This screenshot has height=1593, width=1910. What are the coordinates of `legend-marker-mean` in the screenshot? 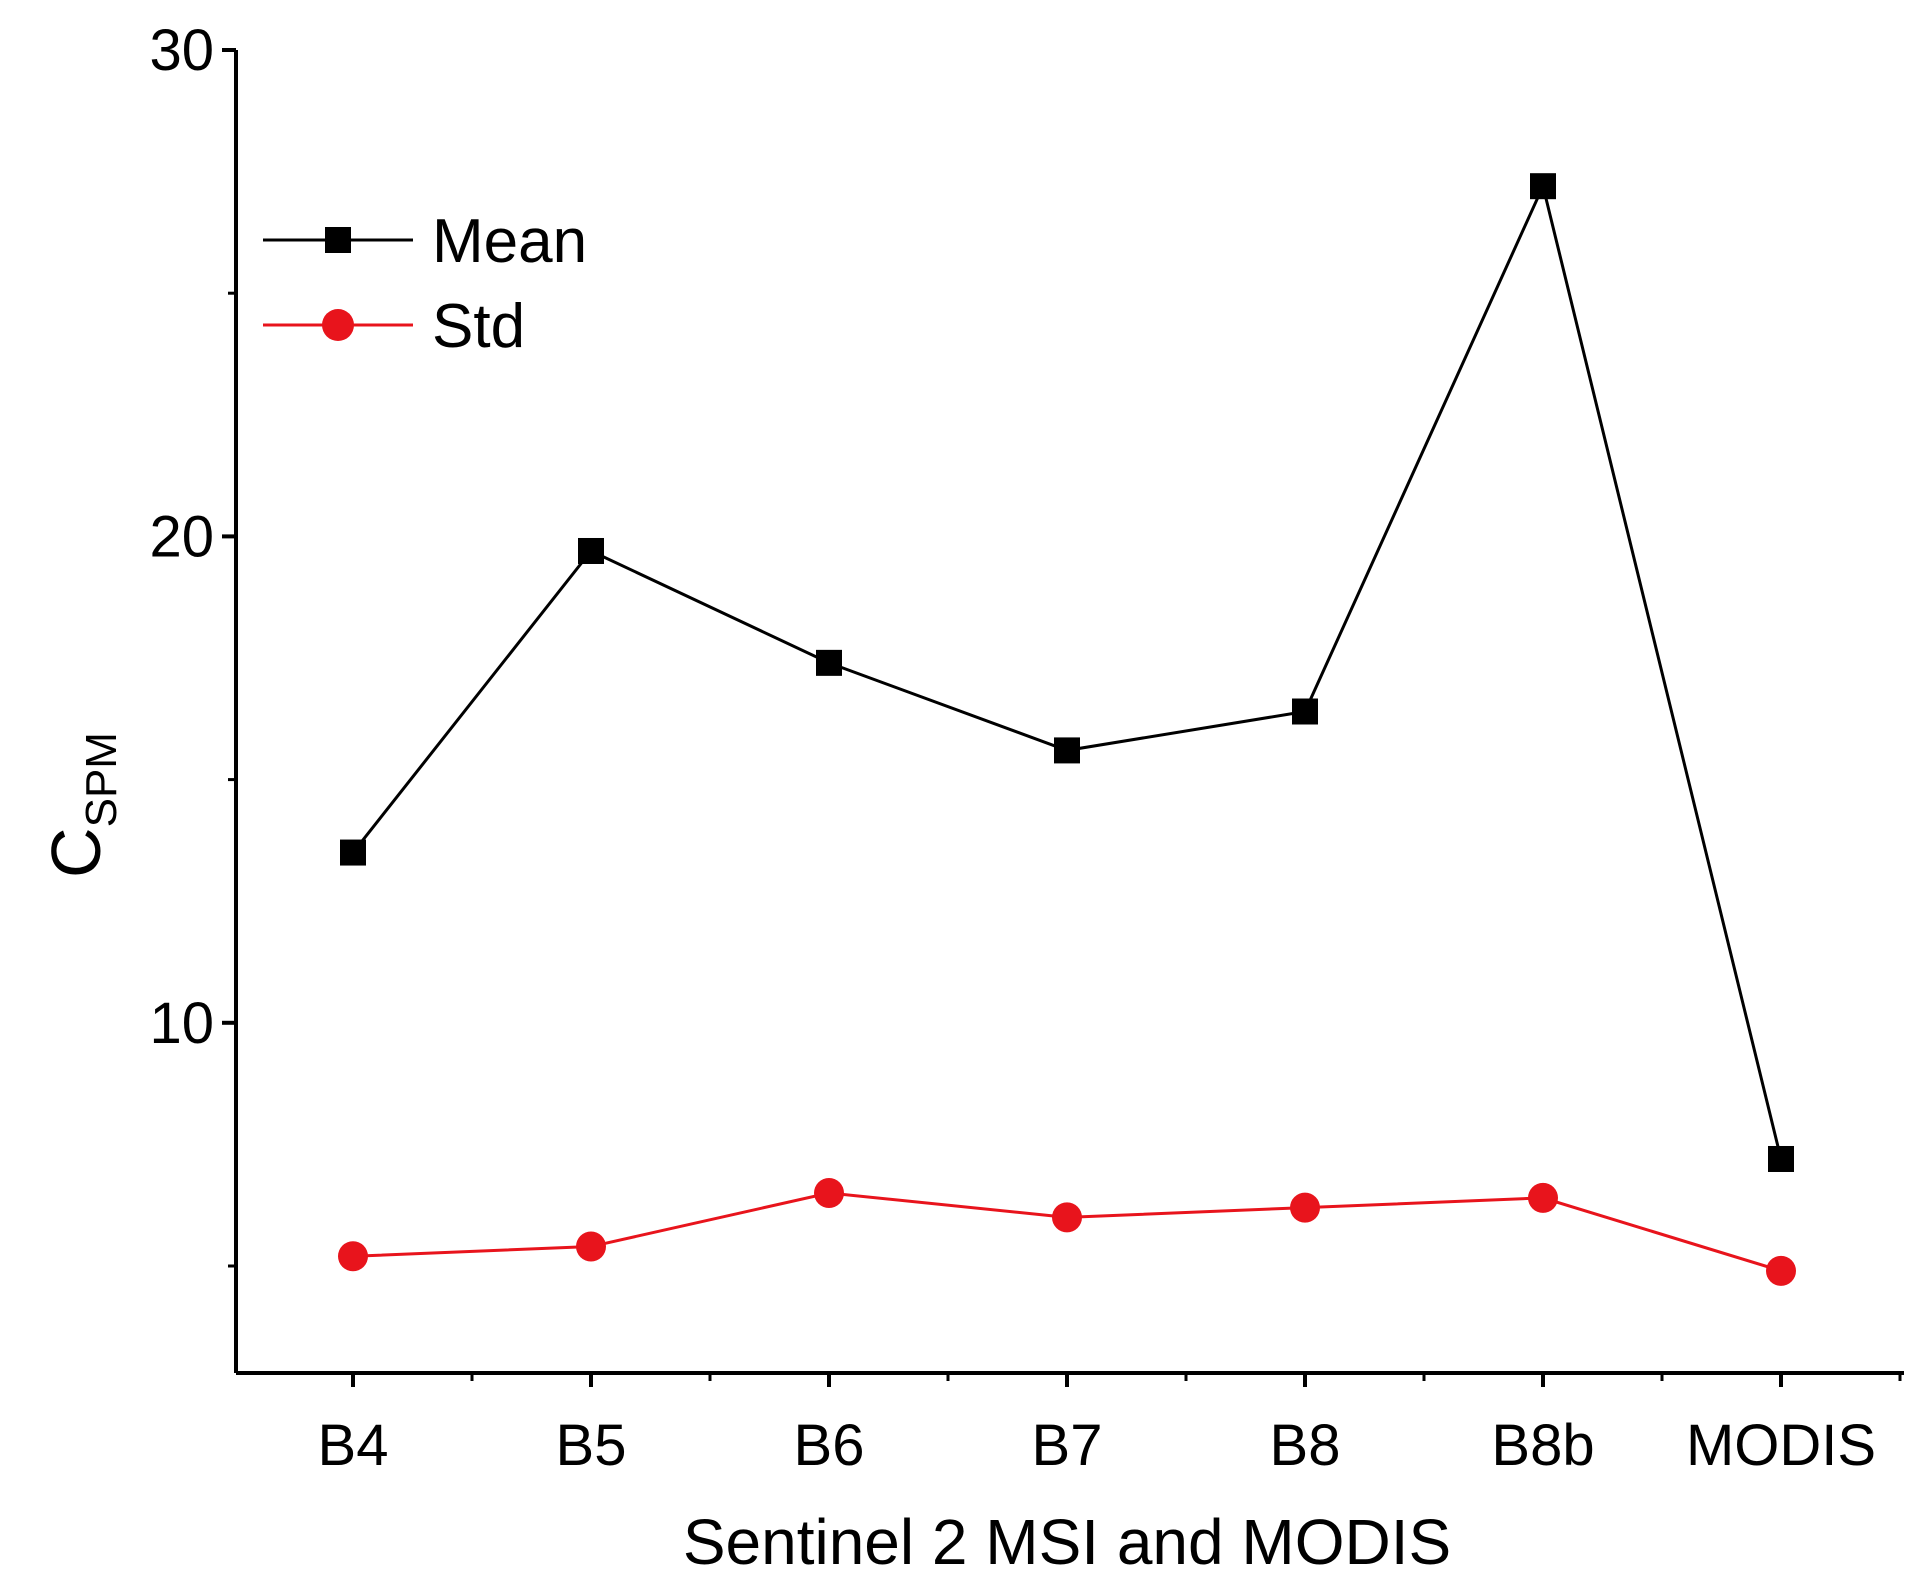 It's located at (338, 240).